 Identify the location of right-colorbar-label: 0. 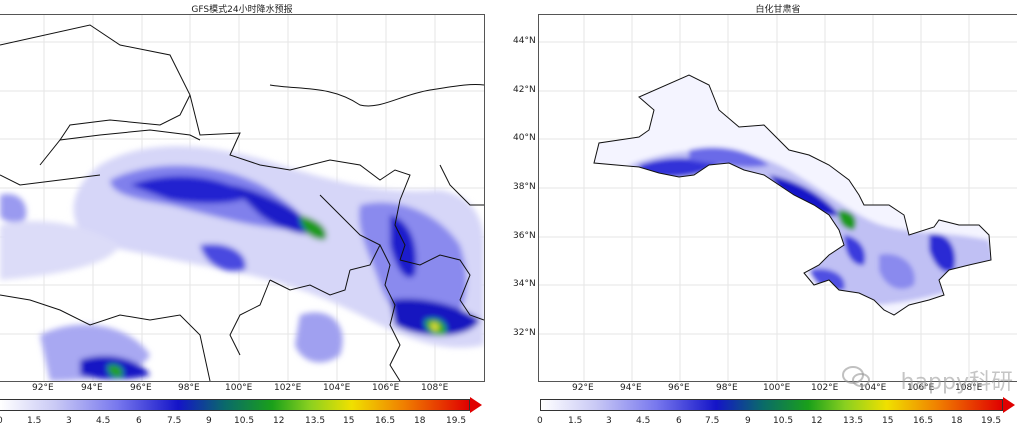
(540, 421).